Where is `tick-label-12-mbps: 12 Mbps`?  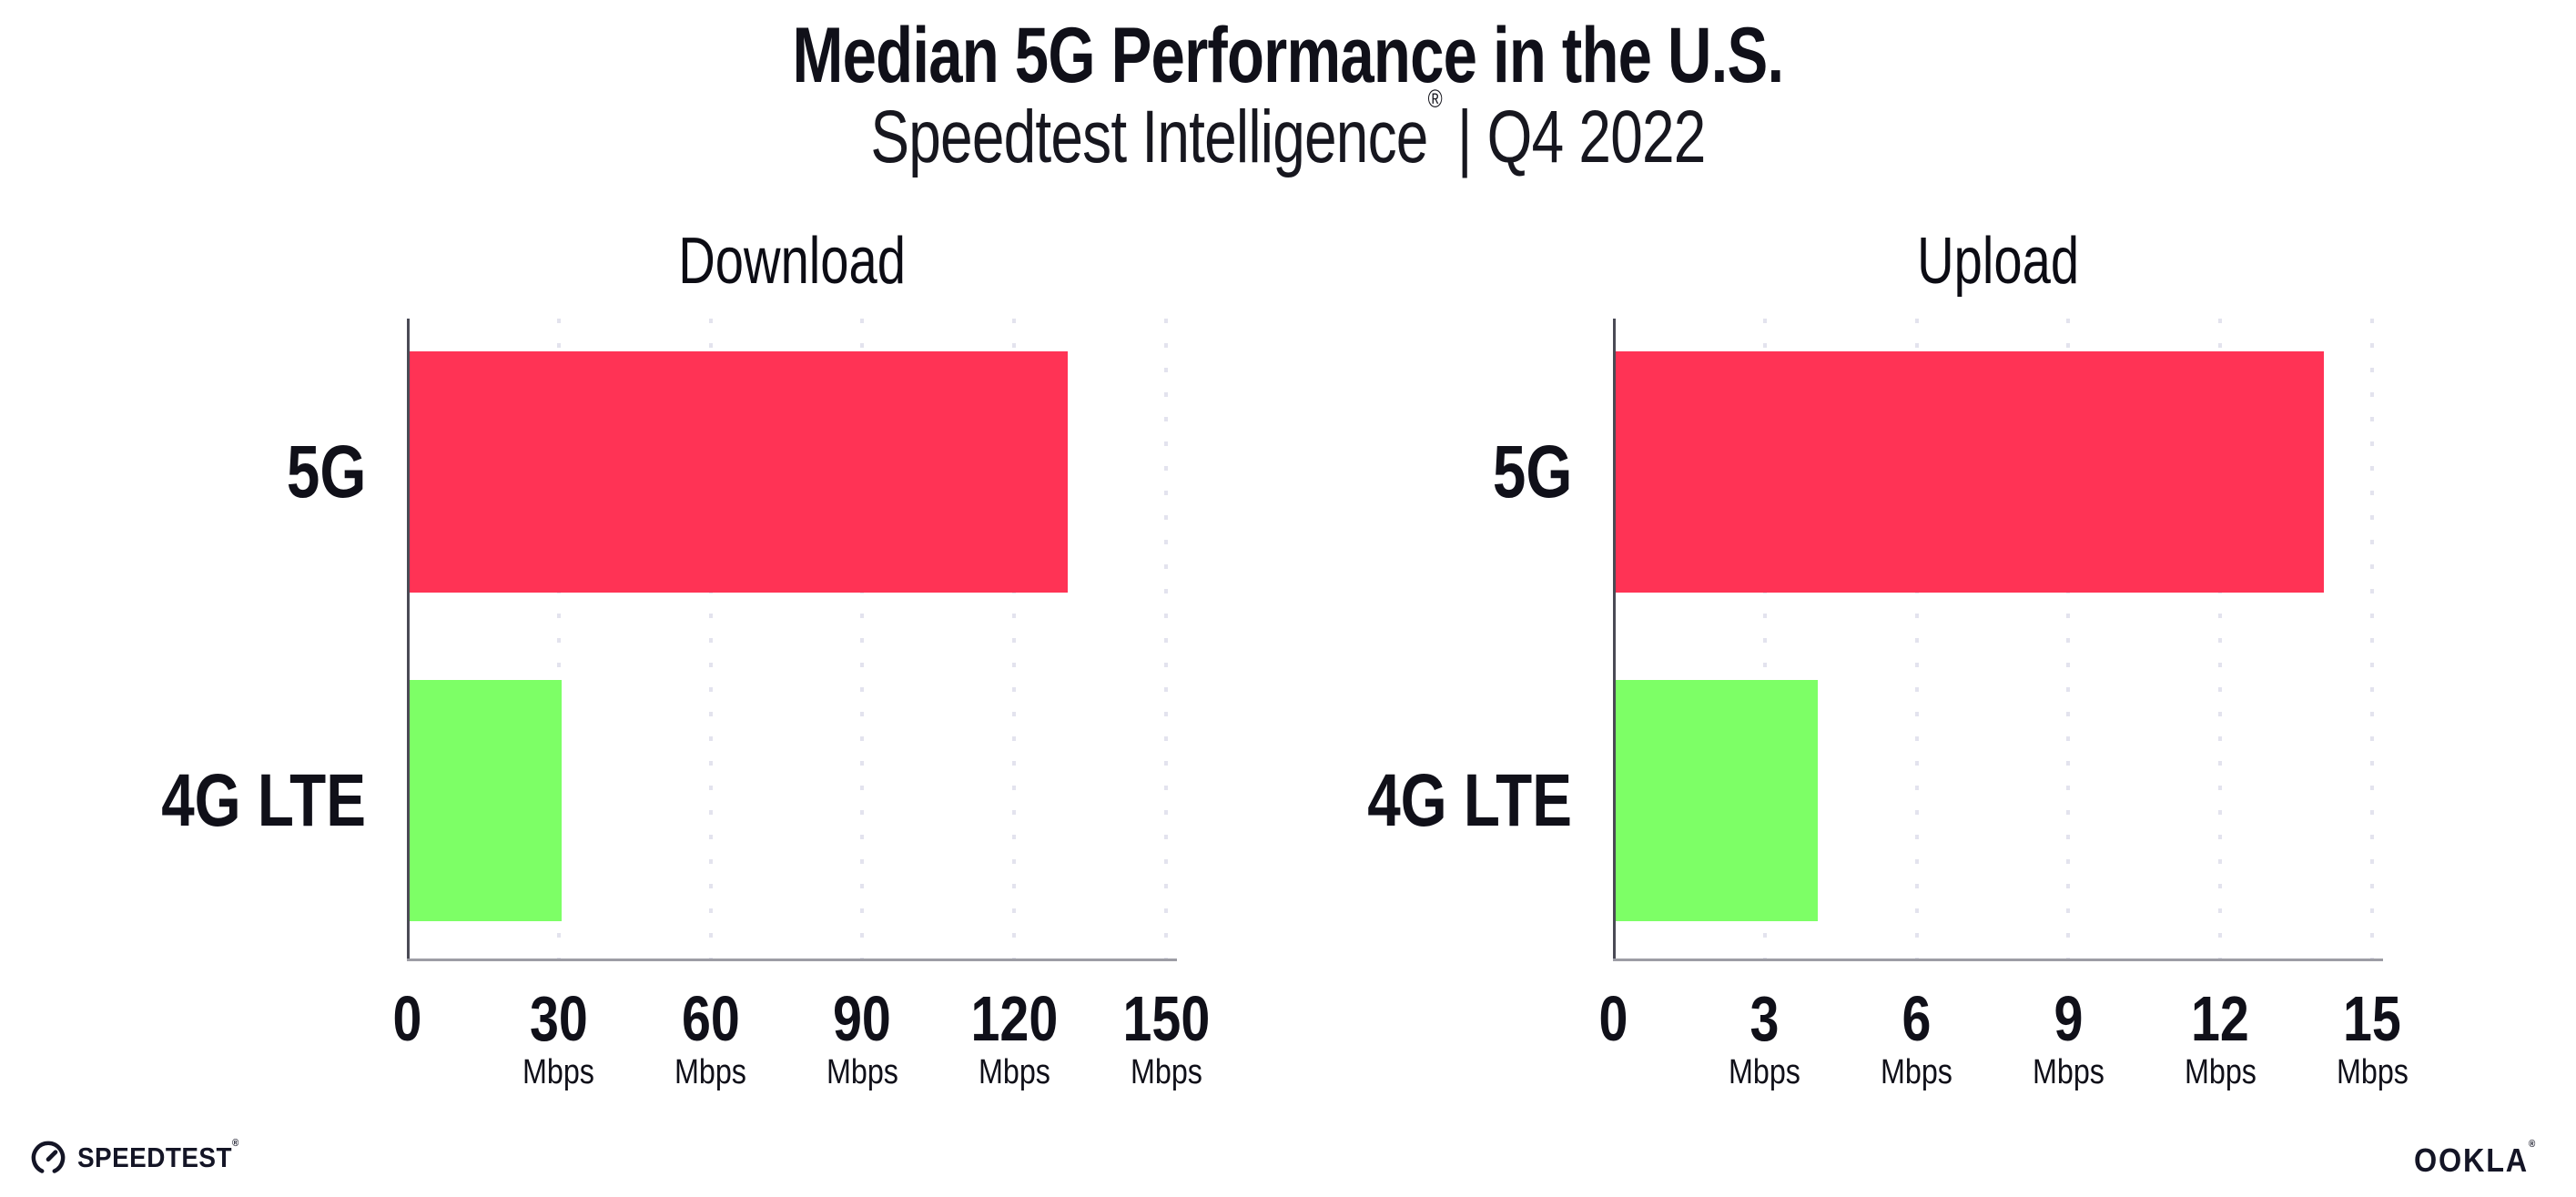 tick-label-12-mbps: 12 Mbps is located at coordinates (2220, 1038).